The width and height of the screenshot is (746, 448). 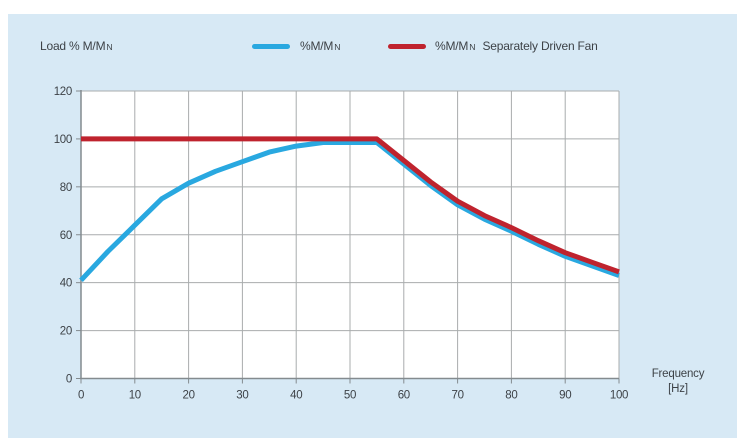 I want to click on y-tick-label: 20, so click(x=66, y=332).